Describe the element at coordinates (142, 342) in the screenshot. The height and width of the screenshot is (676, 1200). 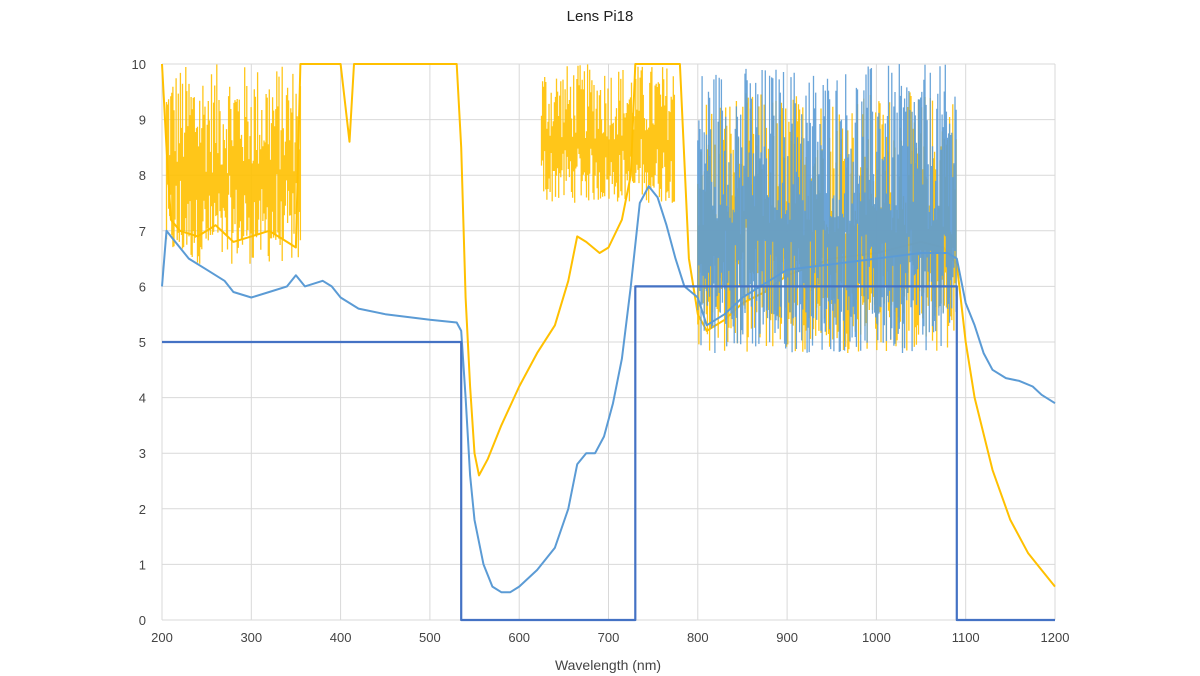
I see `y-tick-label: 5` at that location.